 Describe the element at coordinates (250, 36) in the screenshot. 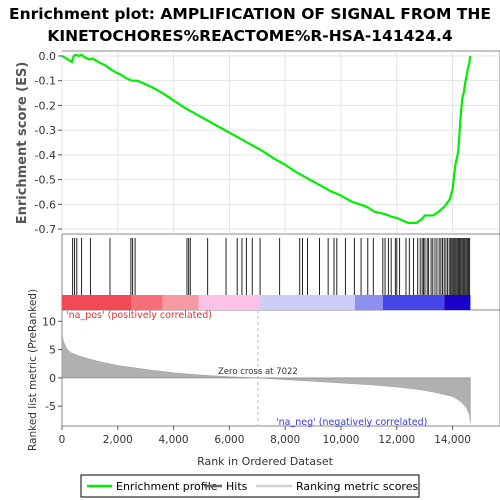

I see `chart-title-line-2: KINETOCHORES%REACTOME%R-HSA-141424.4` at that location.